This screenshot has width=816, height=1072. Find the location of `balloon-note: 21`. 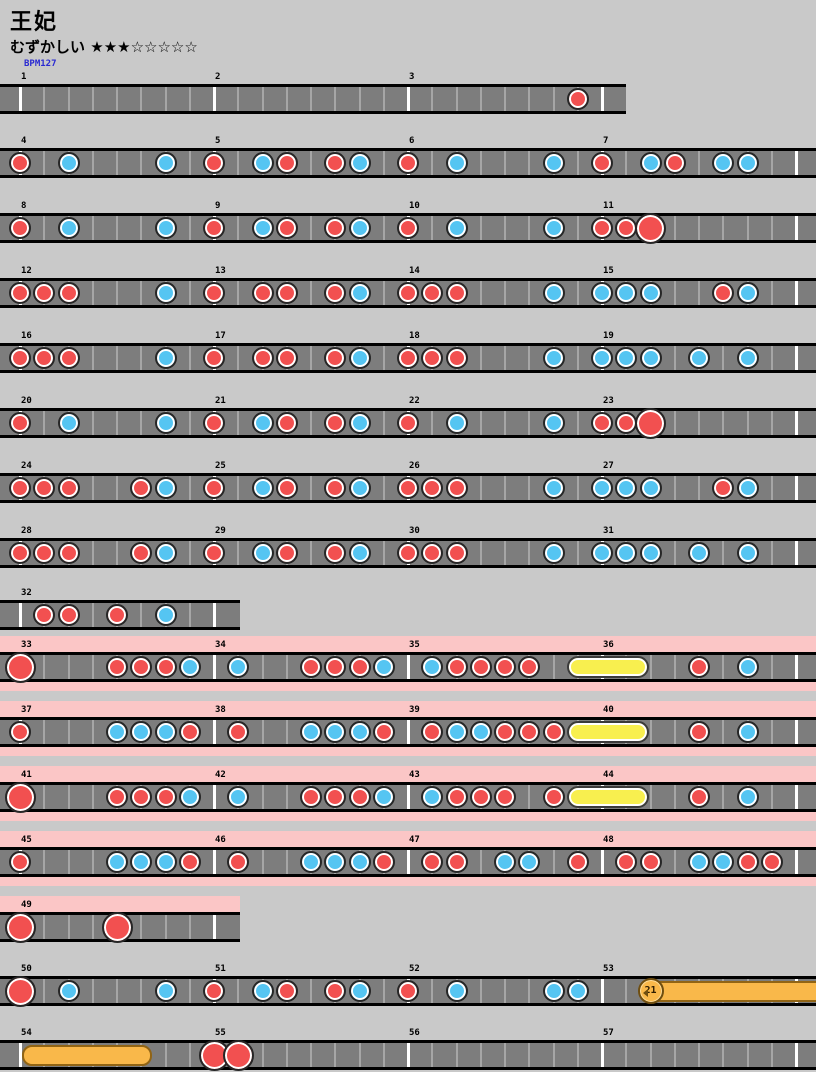

balloon-note: 21 is located at coordinates (650, 991).